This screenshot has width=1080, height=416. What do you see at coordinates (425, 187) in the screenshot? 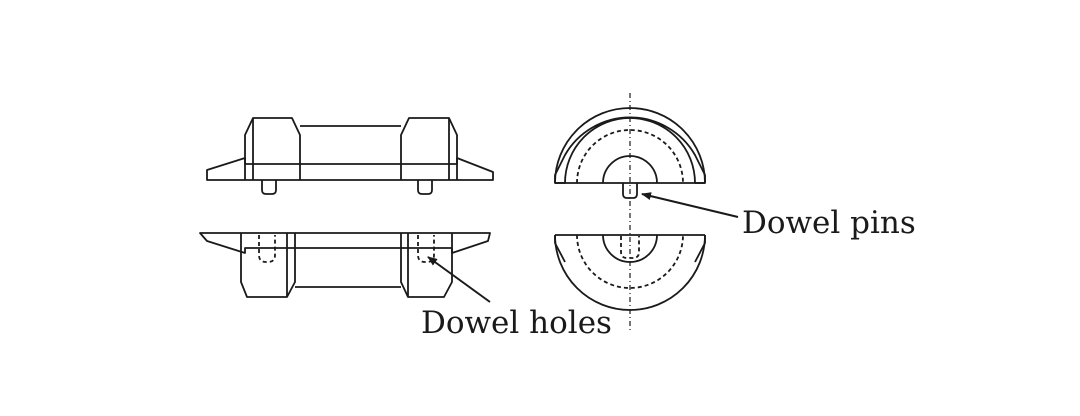
I see `upper-right-dowel-pin` at bounding box center [425, 187].